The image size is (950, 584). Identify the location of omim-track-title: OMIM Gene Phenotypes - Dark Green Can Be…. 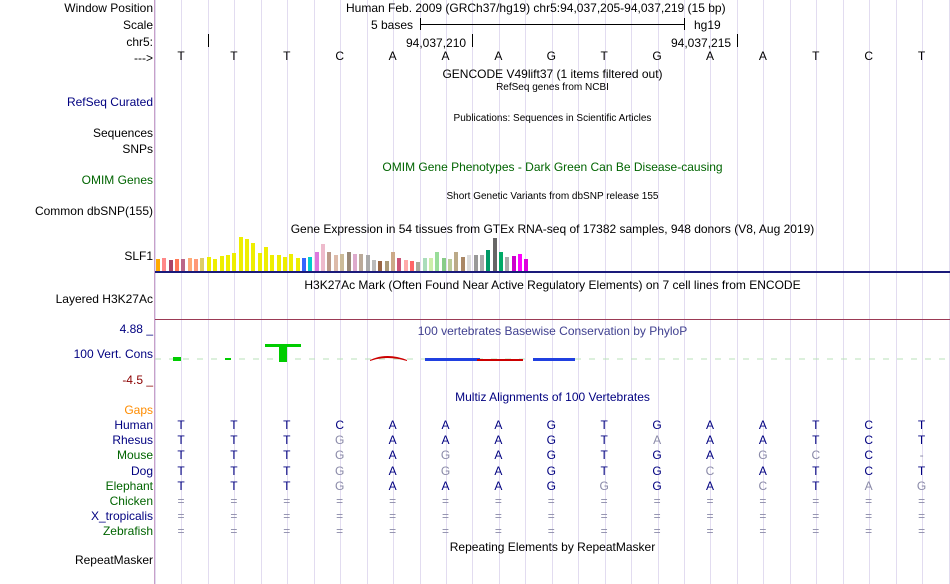
(552, 167).